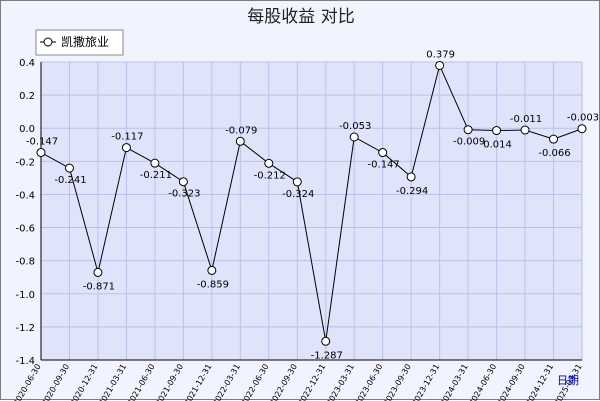 The image size is (600, 401). Describe the element at coordinates (526, 119) in the screenshot. I see `data-label: -0.011` at that location.